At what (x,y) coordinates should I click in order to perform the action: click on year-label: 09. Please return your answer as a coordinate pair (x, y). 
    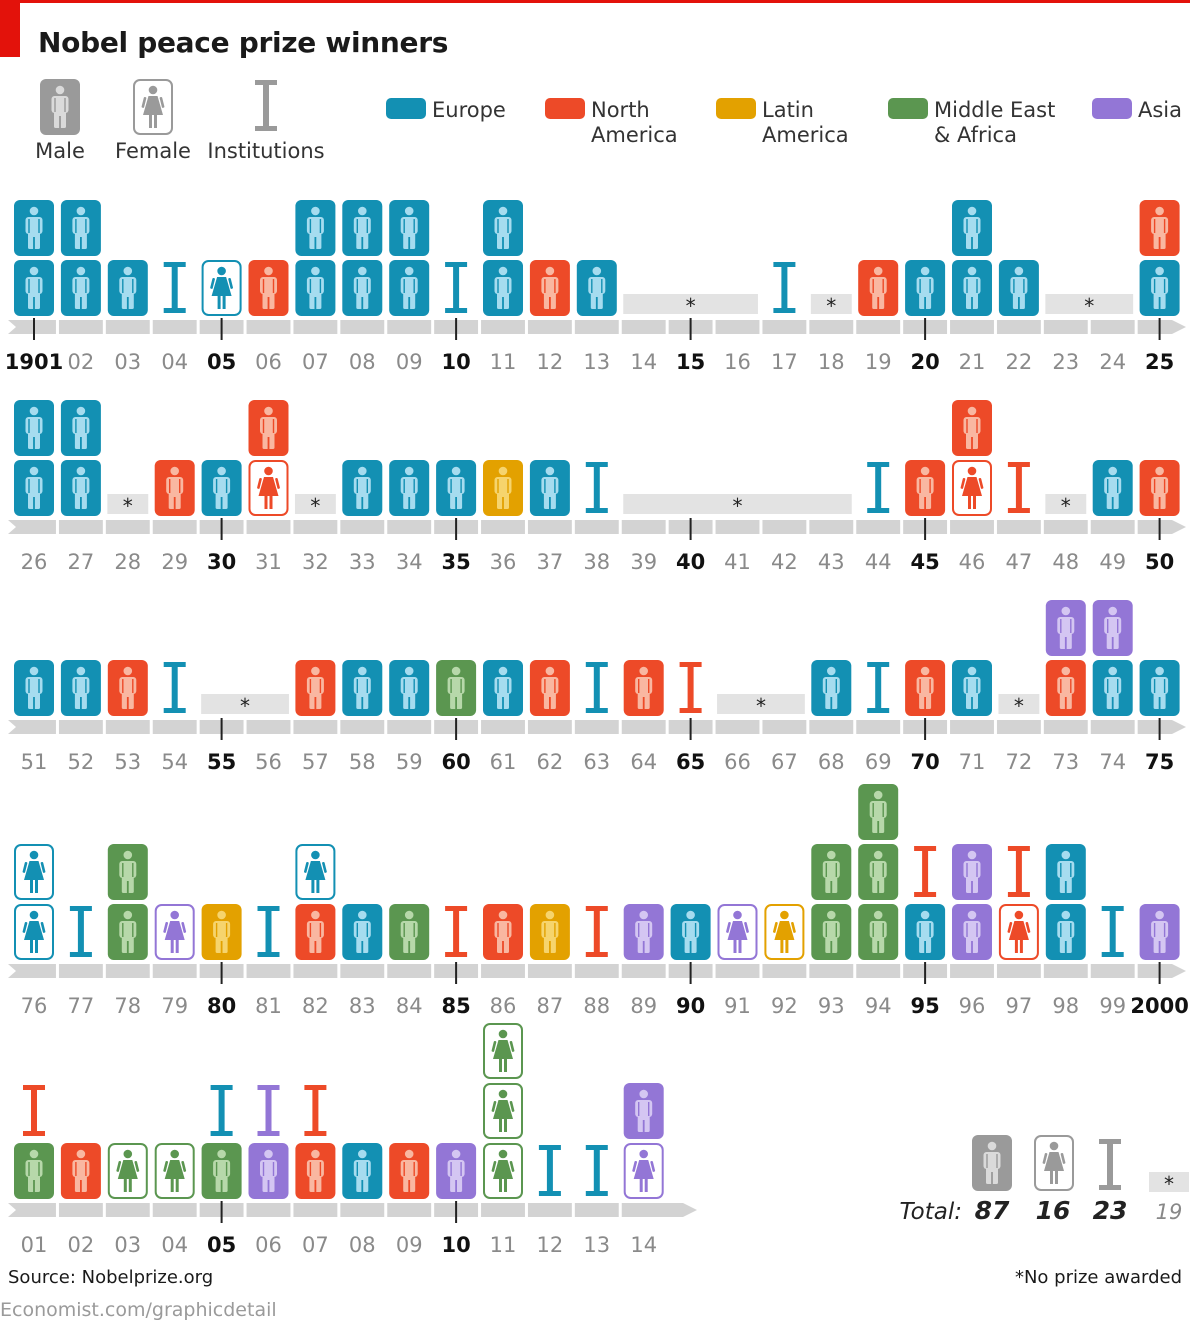
    Looking at the image, I should click on (409, 1245).